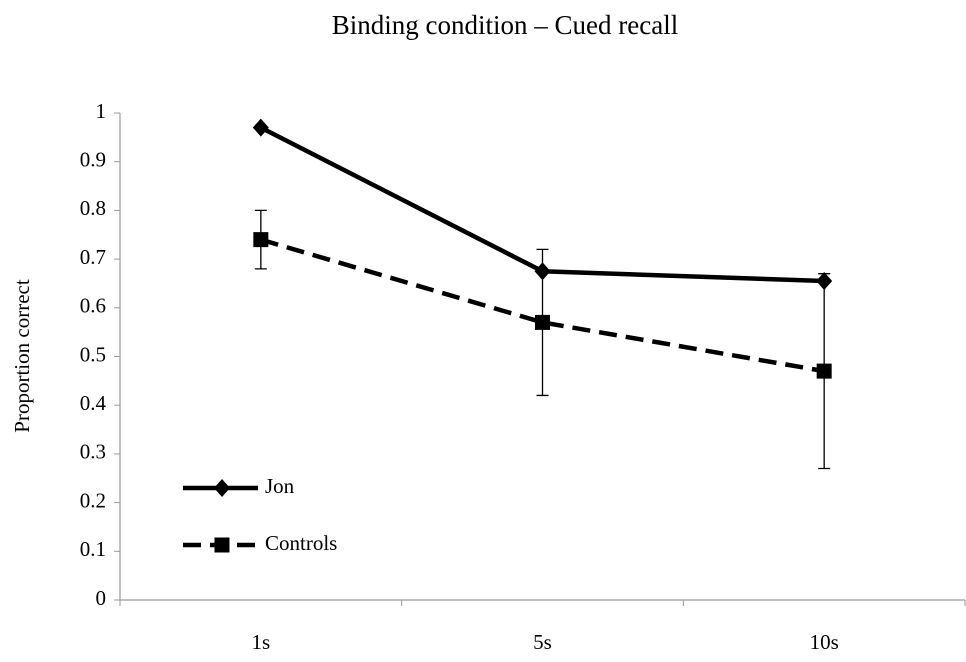  Describe the element at coordinates (93, 208) in the screenshot. I see `y-tick-label: 0.8` at that location.